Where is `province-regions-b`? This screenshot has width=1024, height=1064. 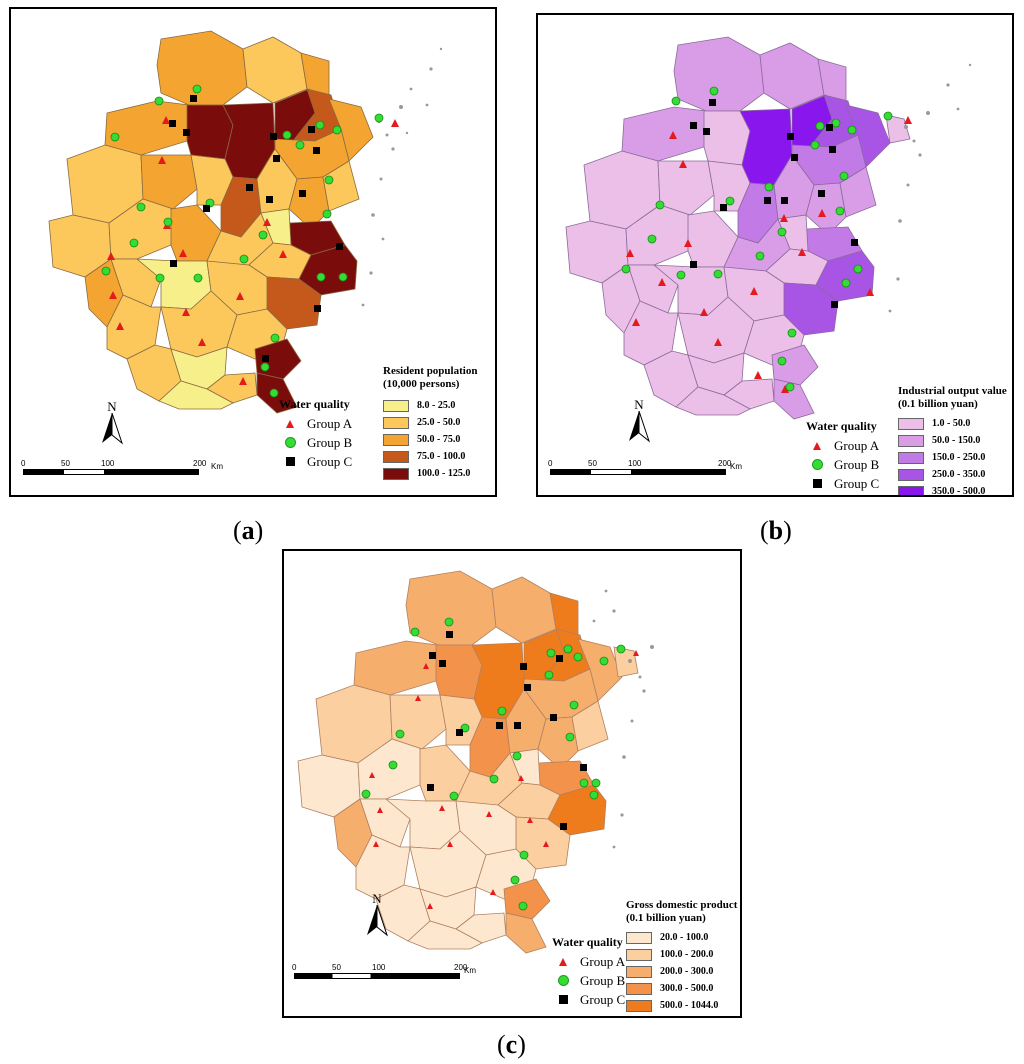 province-regions-b is located at coordinates (738, 228).